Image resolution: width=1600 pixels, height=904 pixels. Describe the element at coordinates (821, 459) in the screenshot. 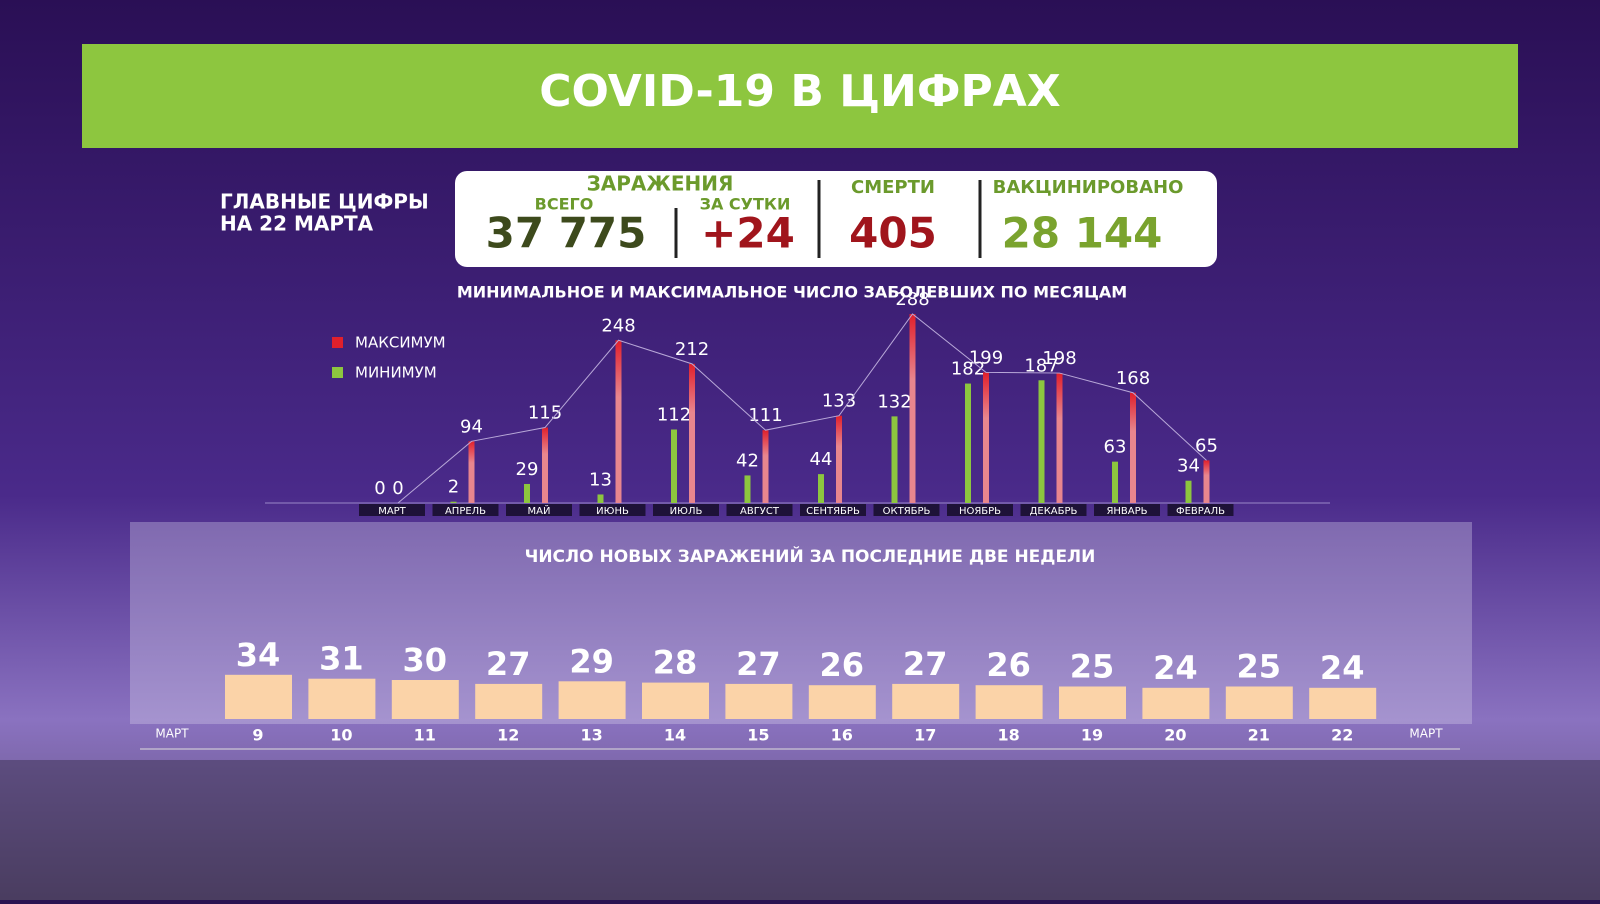

I see `value-label: 44` at that location.